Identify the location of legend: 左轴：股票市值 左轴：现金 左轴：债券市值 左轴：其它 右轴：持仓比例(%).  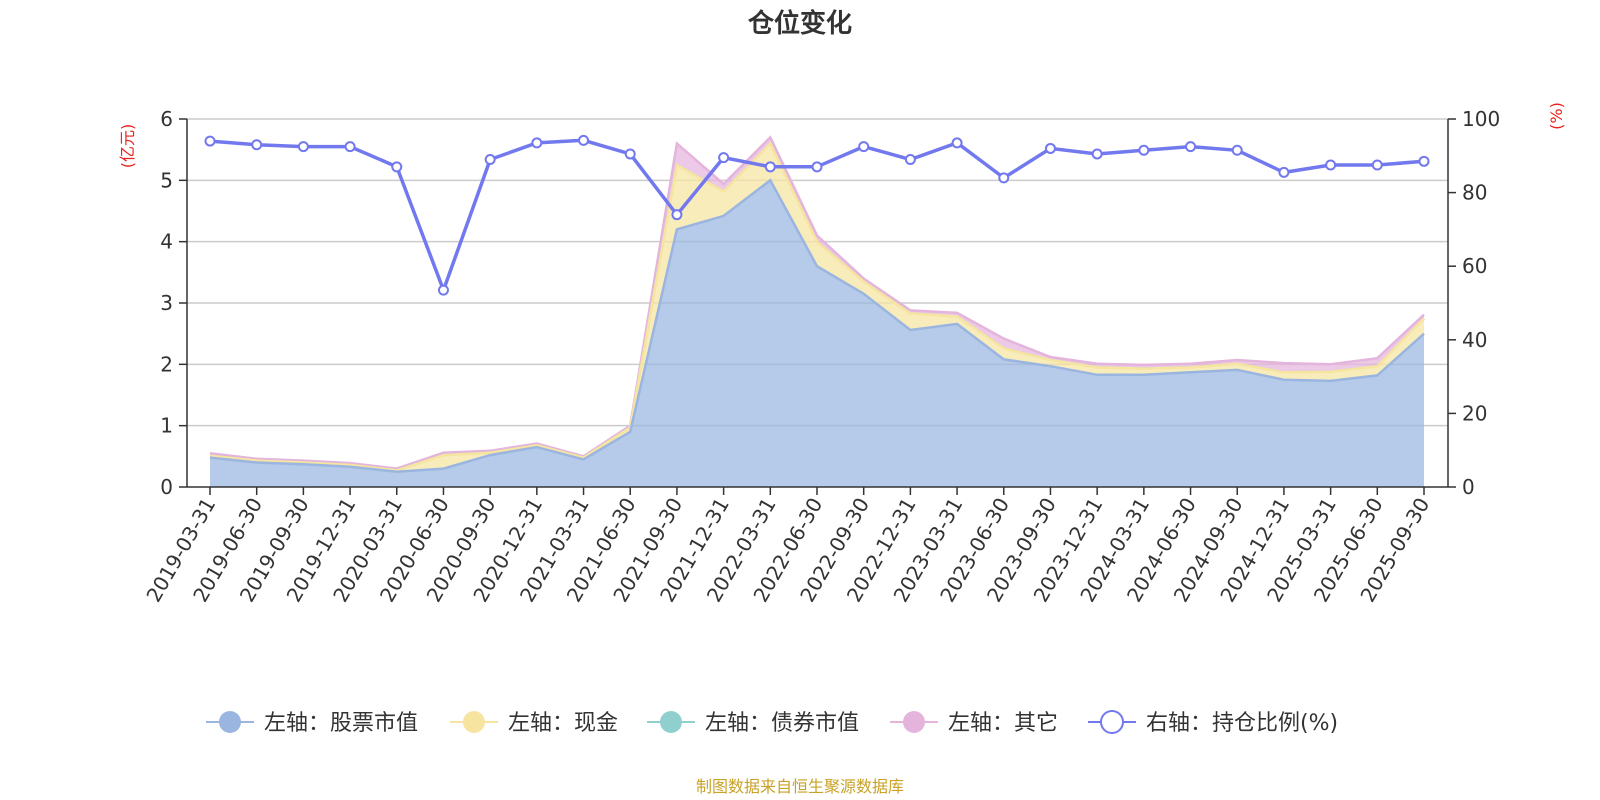
(772, 723).